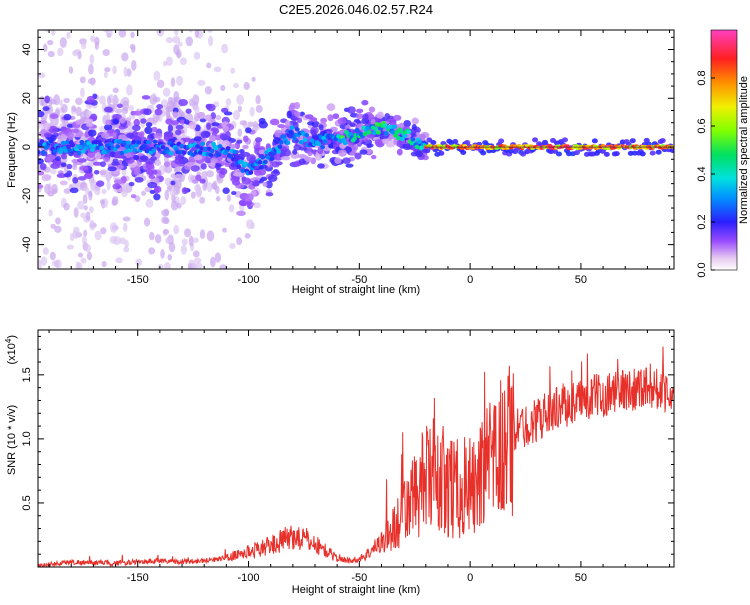 The width and height of the screenshot is (750, 605). What do you see at coordinates (470, 578) in the screenshot?
I see `snr-x-tick-label: 0` at bounding box center [470, 578].